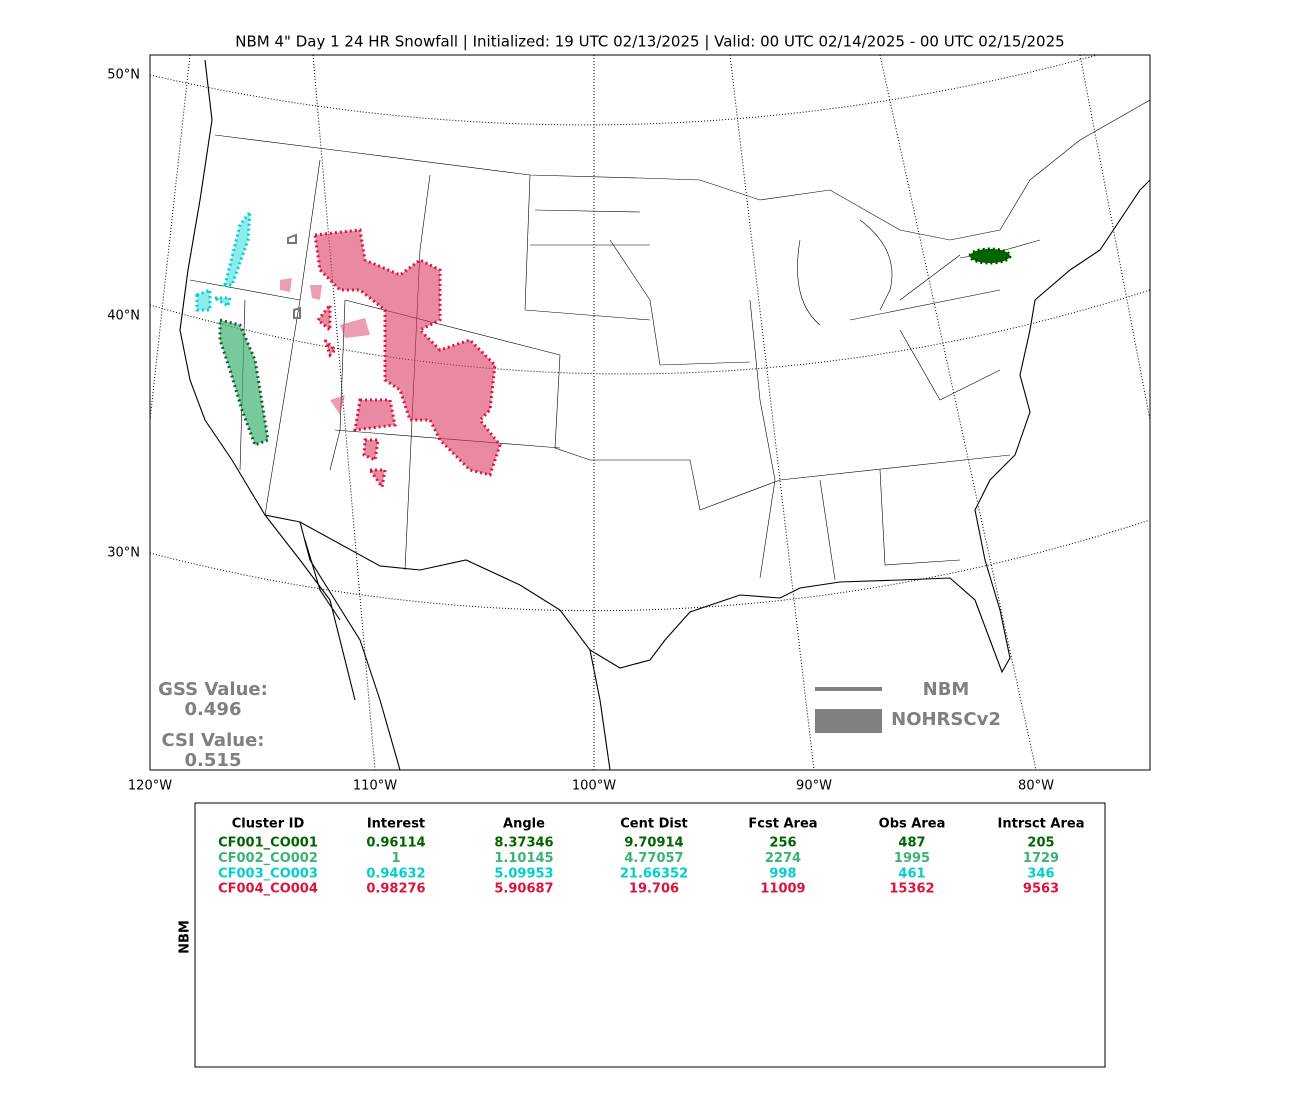 The image size is (1300, 1104). What do you see at coordinates (523, 889) in the screenshot?
I see `table-cell: 5.90687` at bounding box center [523, 889].